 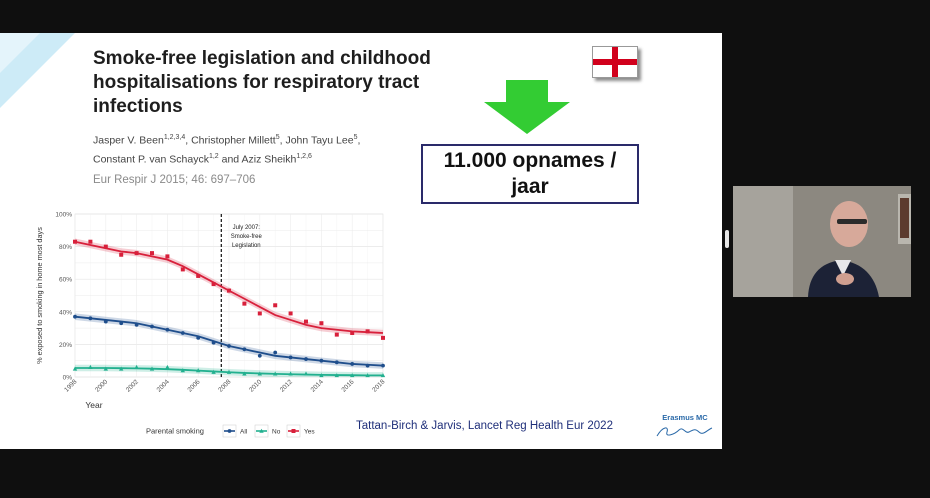 What do you see at coordinates (257, 159) in the screenshot?
I see `author-text: and Aziz Sheikh` at bounding box center [257, 159].